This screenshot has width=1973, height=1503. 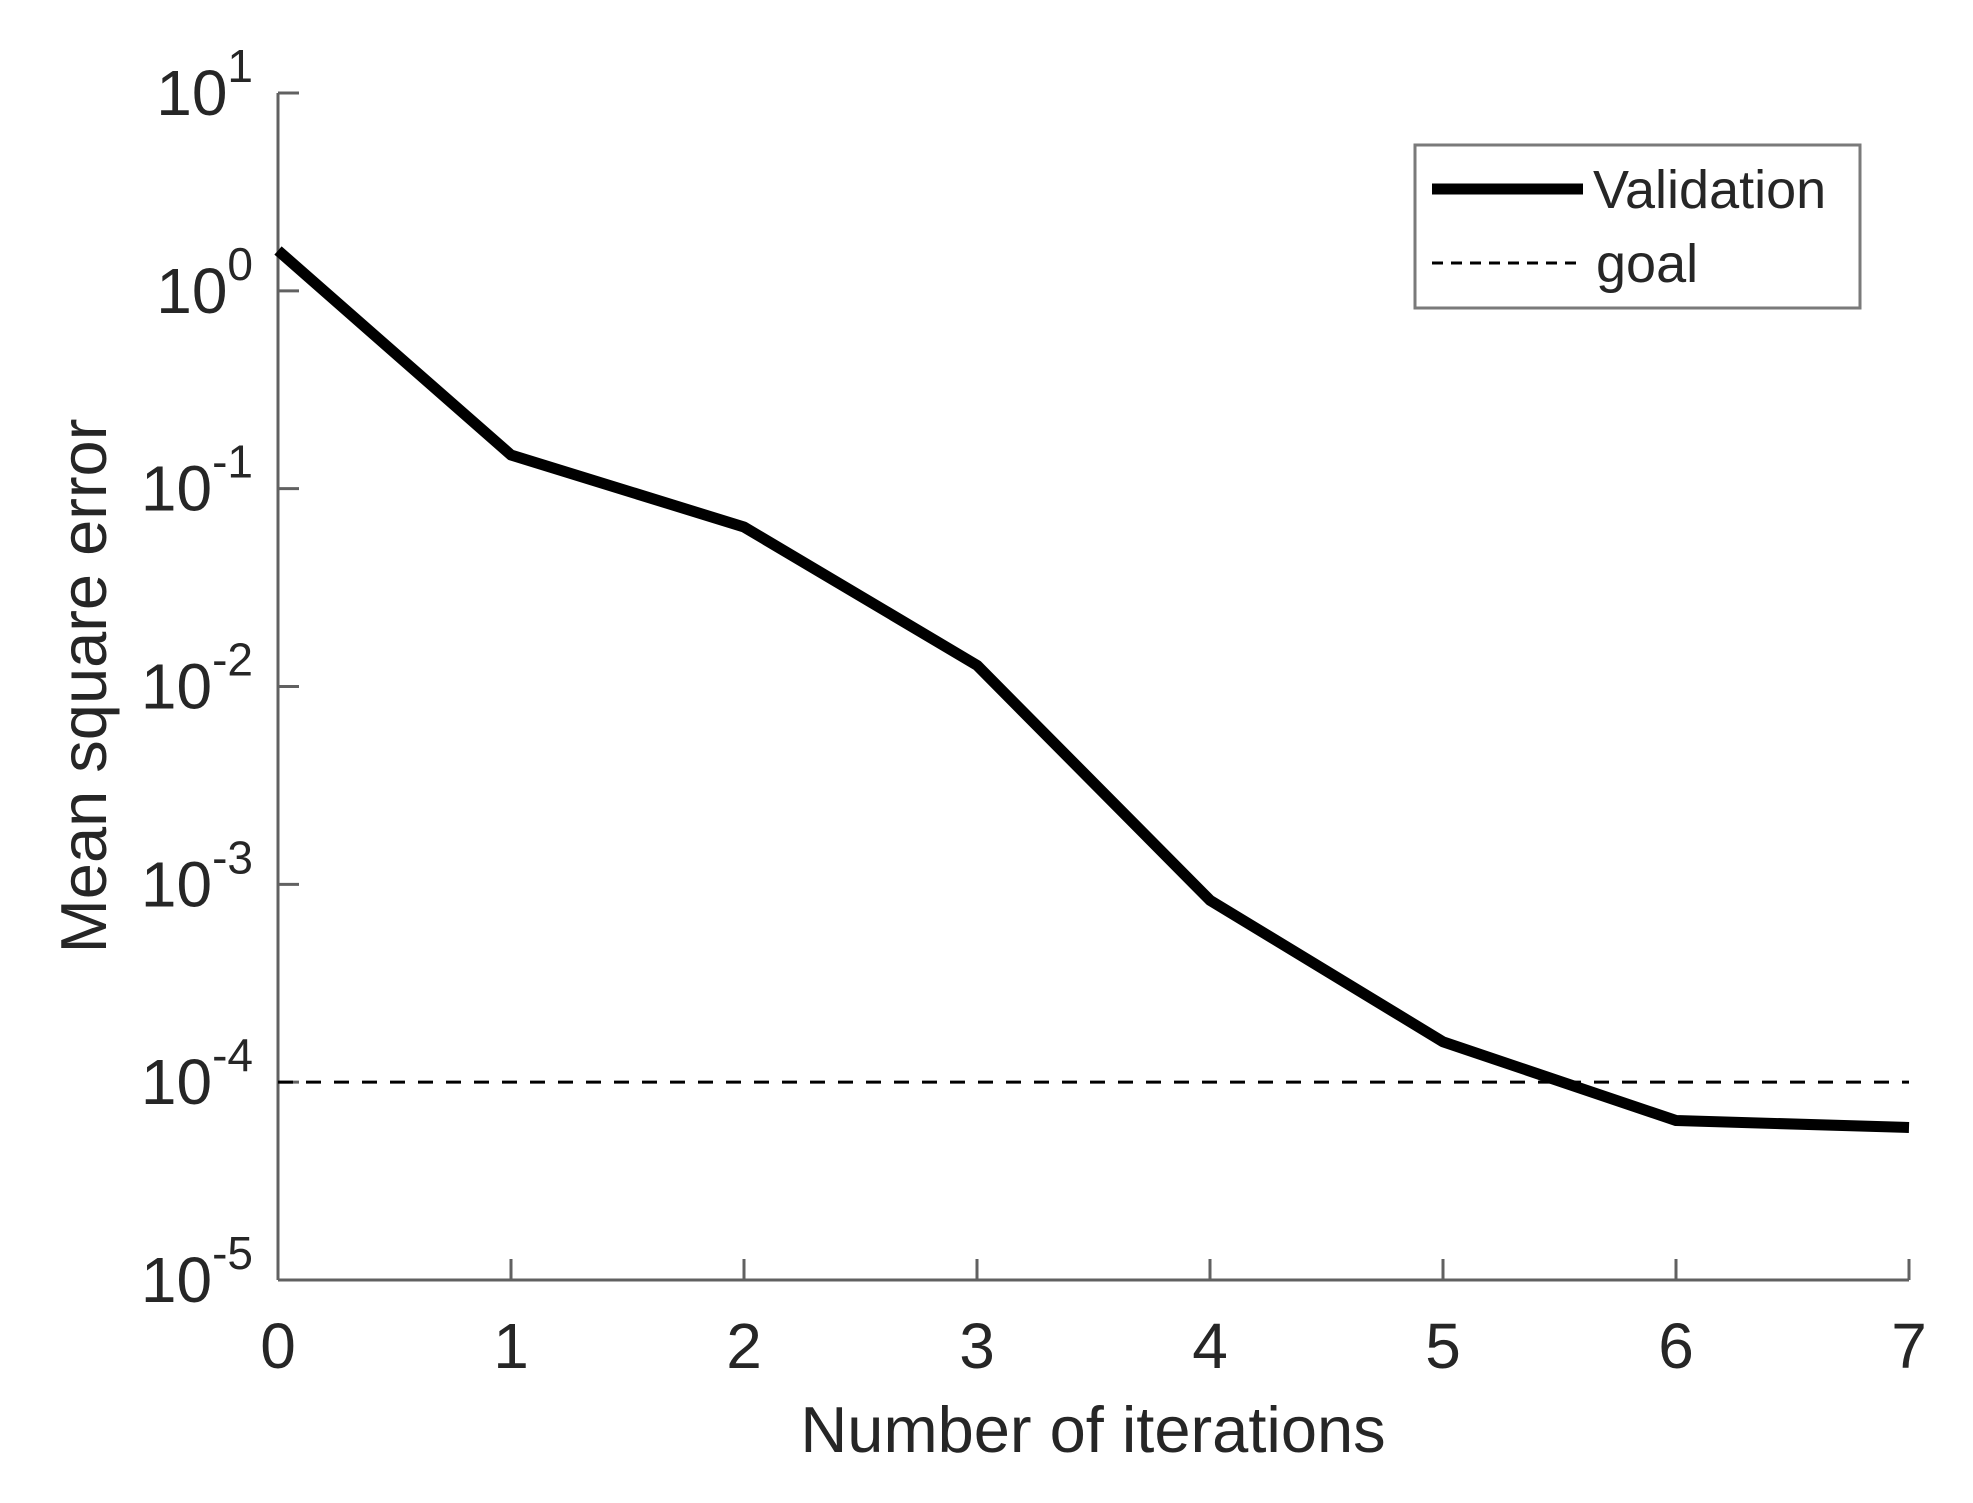 I want to click on x-tick-label: 7, so click(x=1909, y=1346).